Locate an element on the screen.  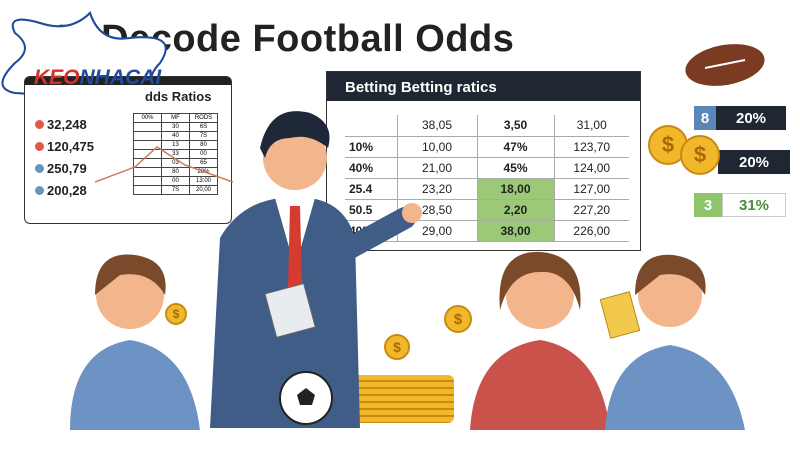
odds-row: 40% 21,00 45% 124,00 is located at coordinates (487, 168).